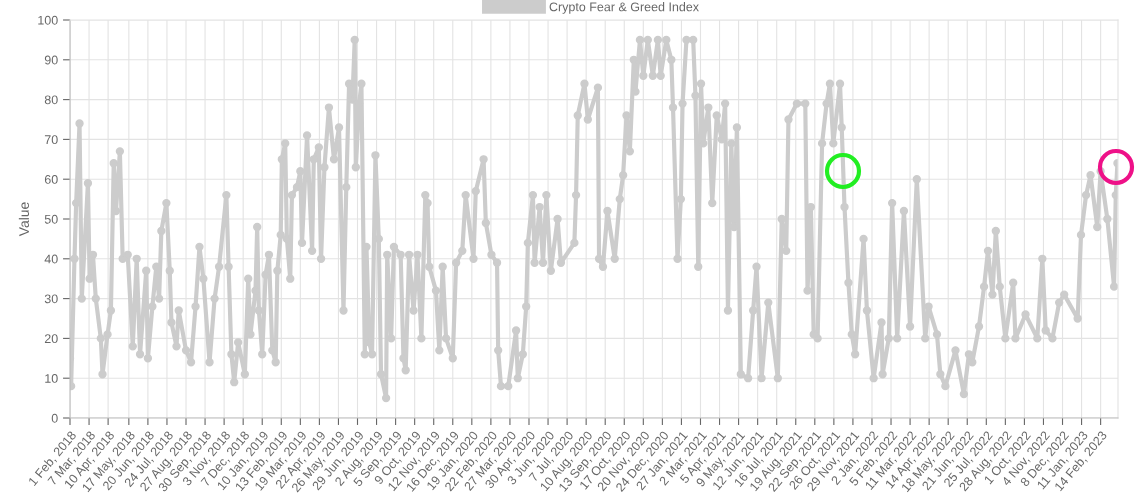 This screenshot has width=1137, height=498. Describe the element at coordinates (51, 140) in the screenshot. I see `y-tick-label: 70` at that location.